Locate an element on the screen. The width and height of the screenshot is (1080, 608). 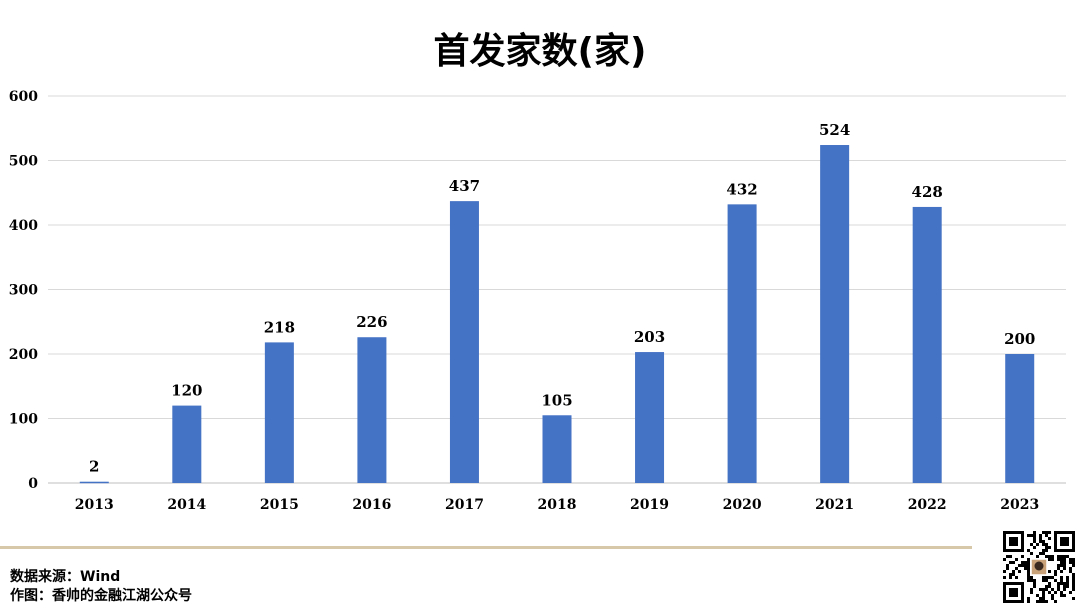
y-tick-label: 0 is located at coordinates (33, 484).